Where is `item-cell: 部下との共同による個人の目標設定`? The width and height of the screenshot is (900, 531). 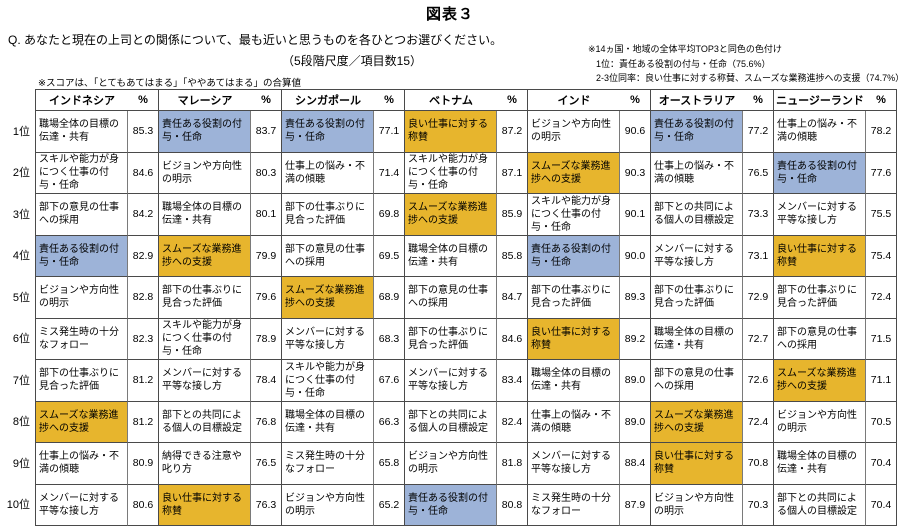 item-cell: 部下との共同による個人の目標設定 is located at coordinates (205, 422).